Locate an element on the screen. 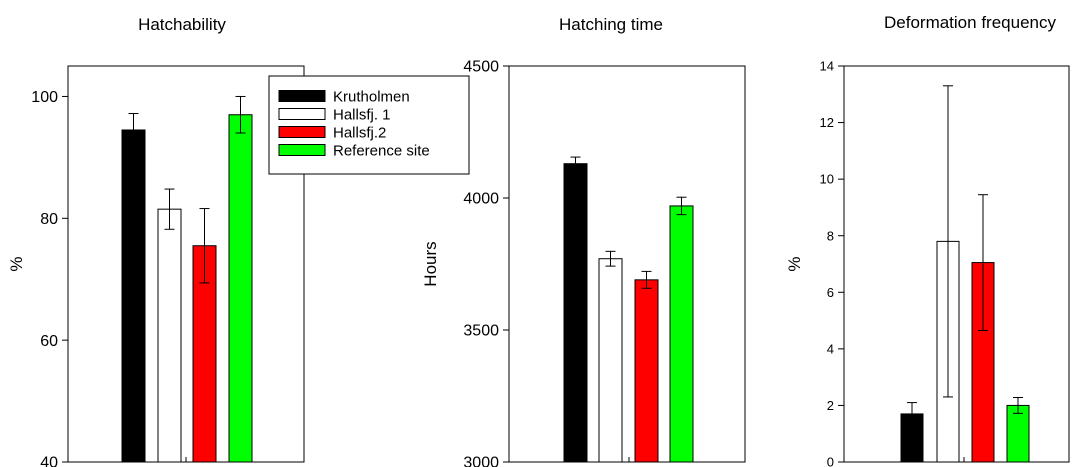  y-tick-label: 3000 is located at coordinates (481, 461).